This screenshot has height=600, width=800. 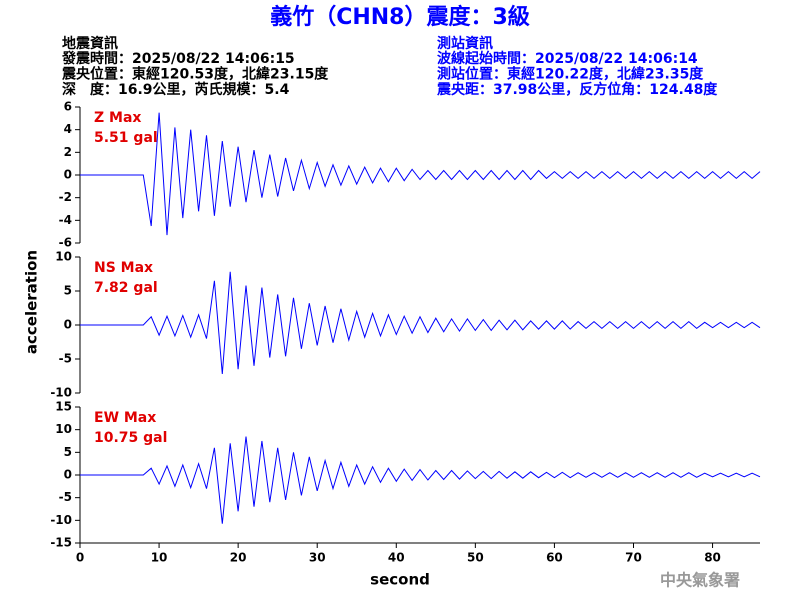 What do you see at coordinates (700, 580) in the screenshot?
I see `credit: 中央氣象署` at bounding box center [700, 580].